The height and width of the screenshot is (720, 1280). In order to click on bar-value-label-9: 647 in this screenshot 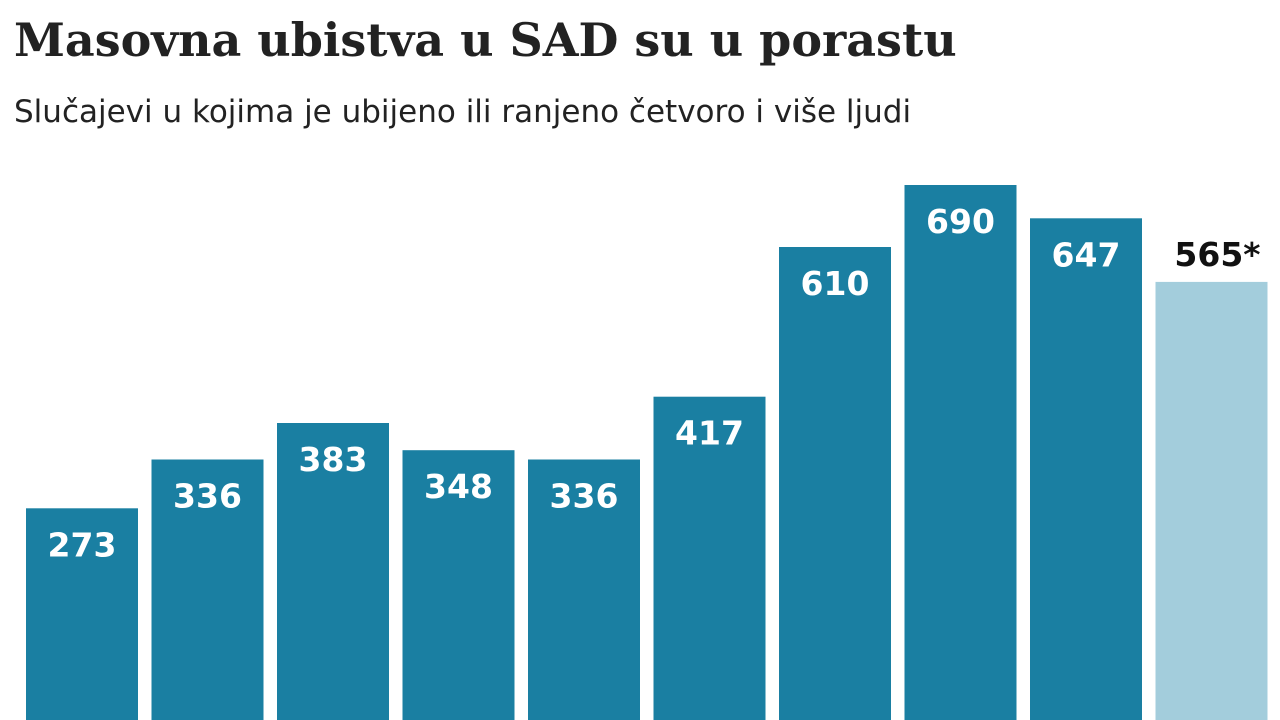, I will do `click(1086, 254)`.